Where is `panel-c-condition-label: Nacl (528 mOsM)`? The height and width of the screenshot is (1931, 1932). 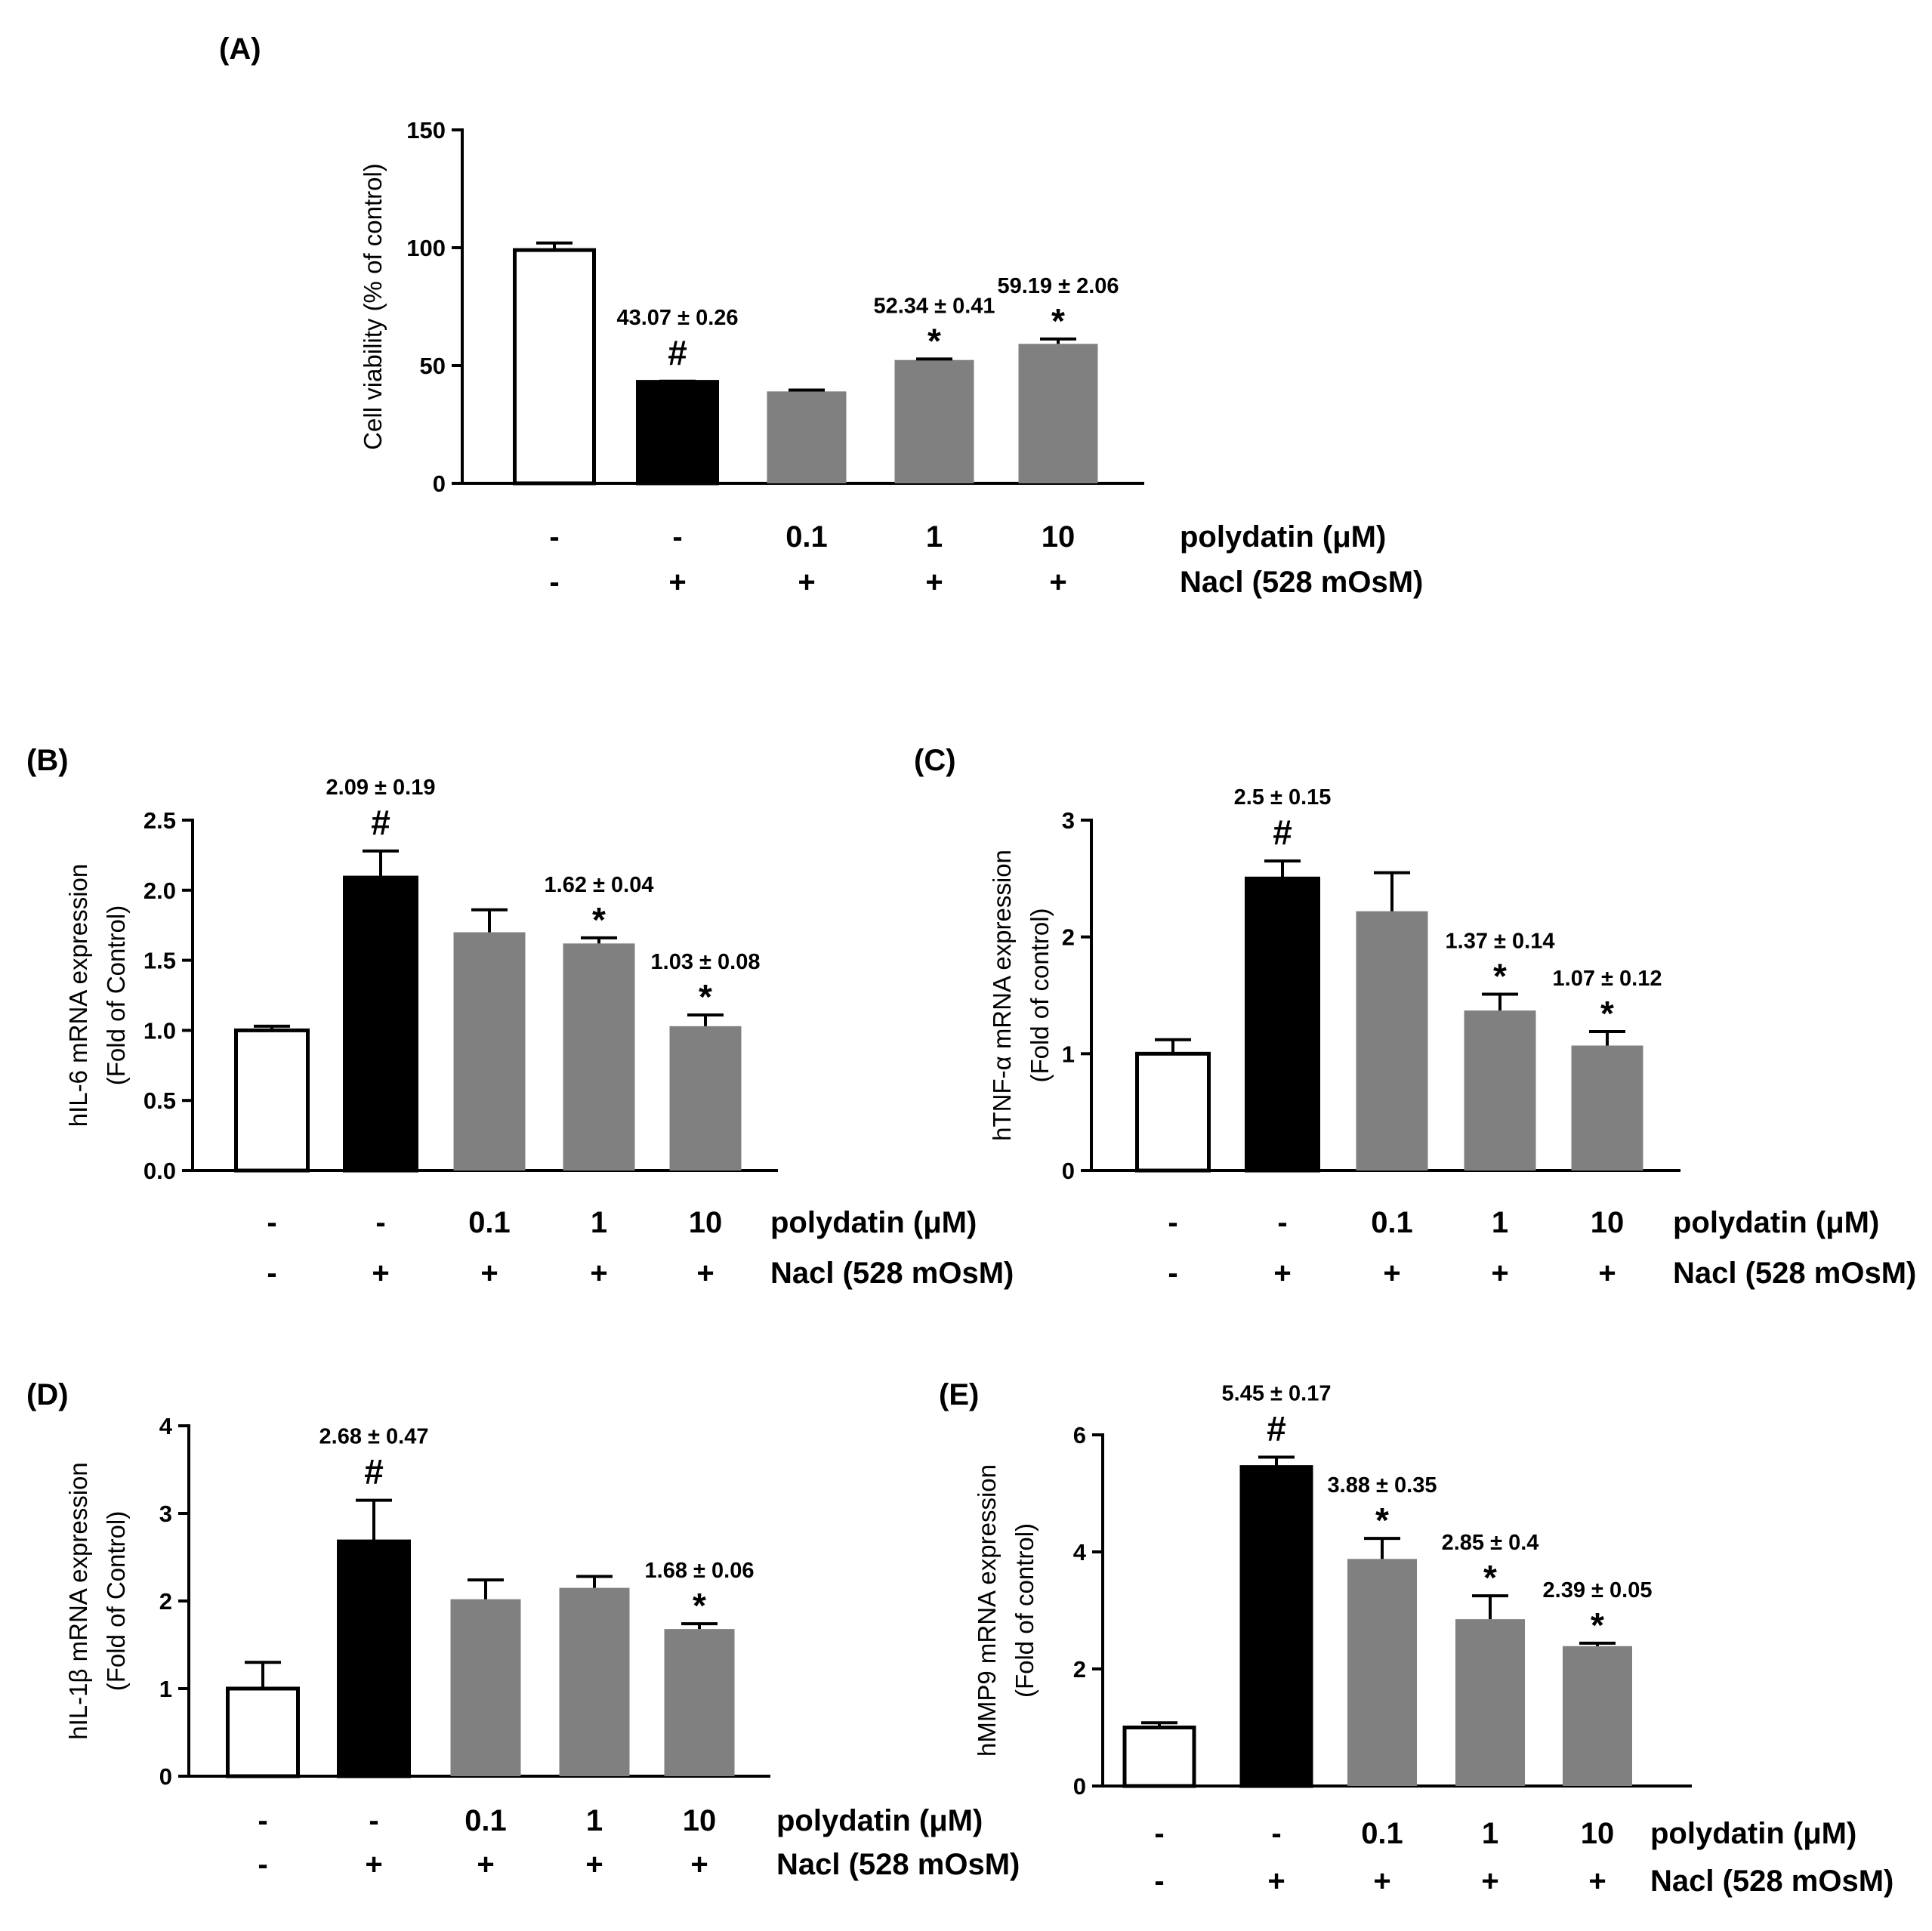
panel-c-condition-label: Nacl (528 mOsM) is located at coordinates (1795, 1273).